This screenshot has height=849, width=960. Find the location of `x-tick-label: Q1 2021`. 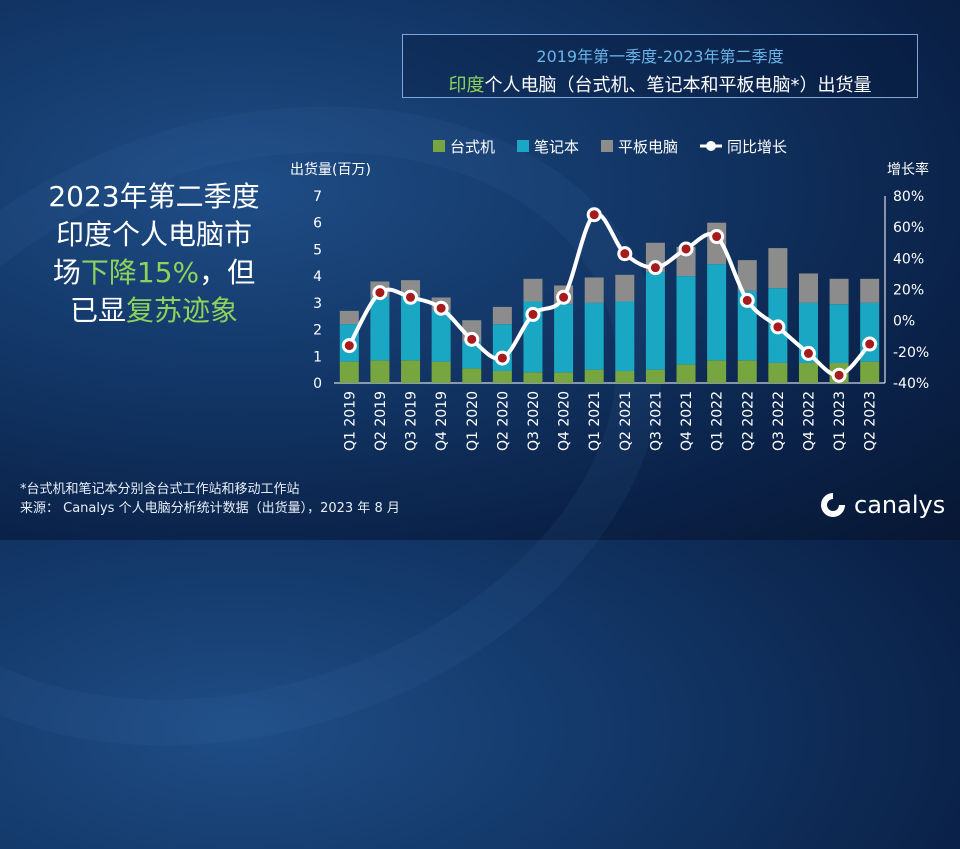

x-tick-label: Q1 2021 is located at coordinates (595, 421).